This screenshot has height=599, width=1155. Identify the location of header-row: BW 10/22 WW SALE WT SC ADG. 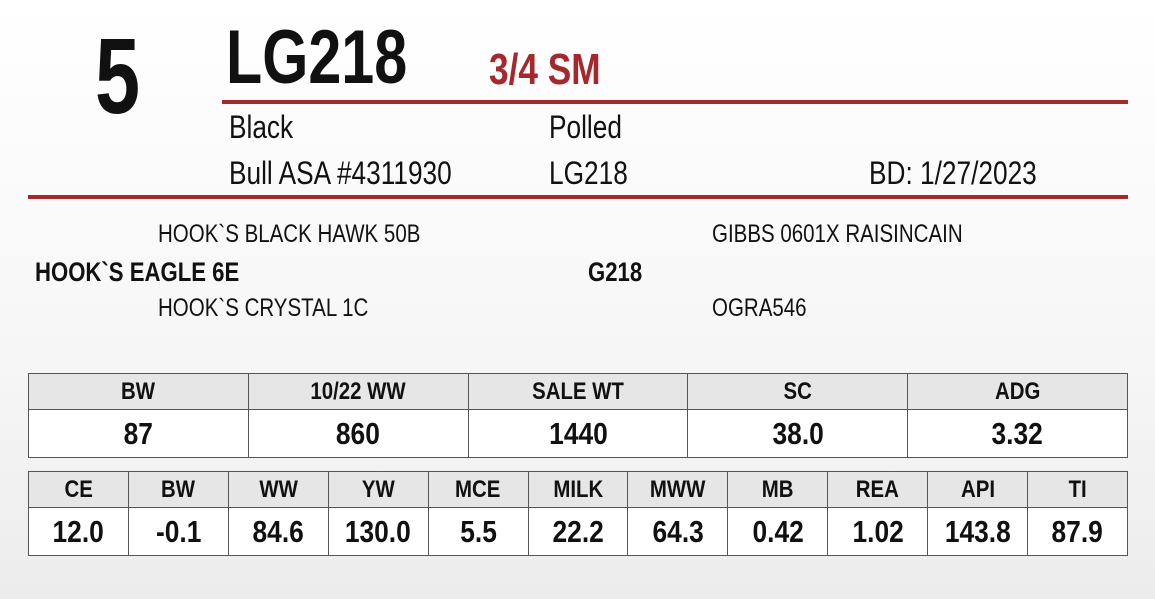
(578, 391).